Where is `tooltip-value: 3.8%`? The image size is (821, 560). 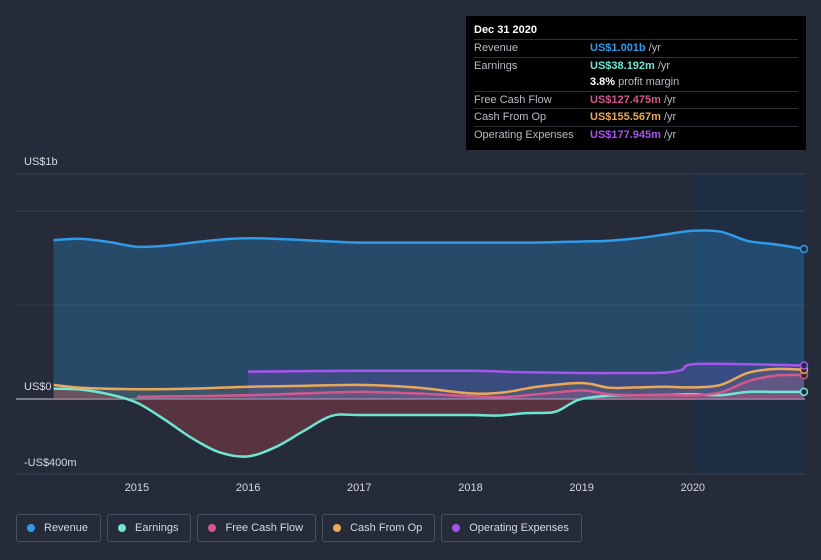 tooltip-value: 3.8% is located at coordinates (603, 82).